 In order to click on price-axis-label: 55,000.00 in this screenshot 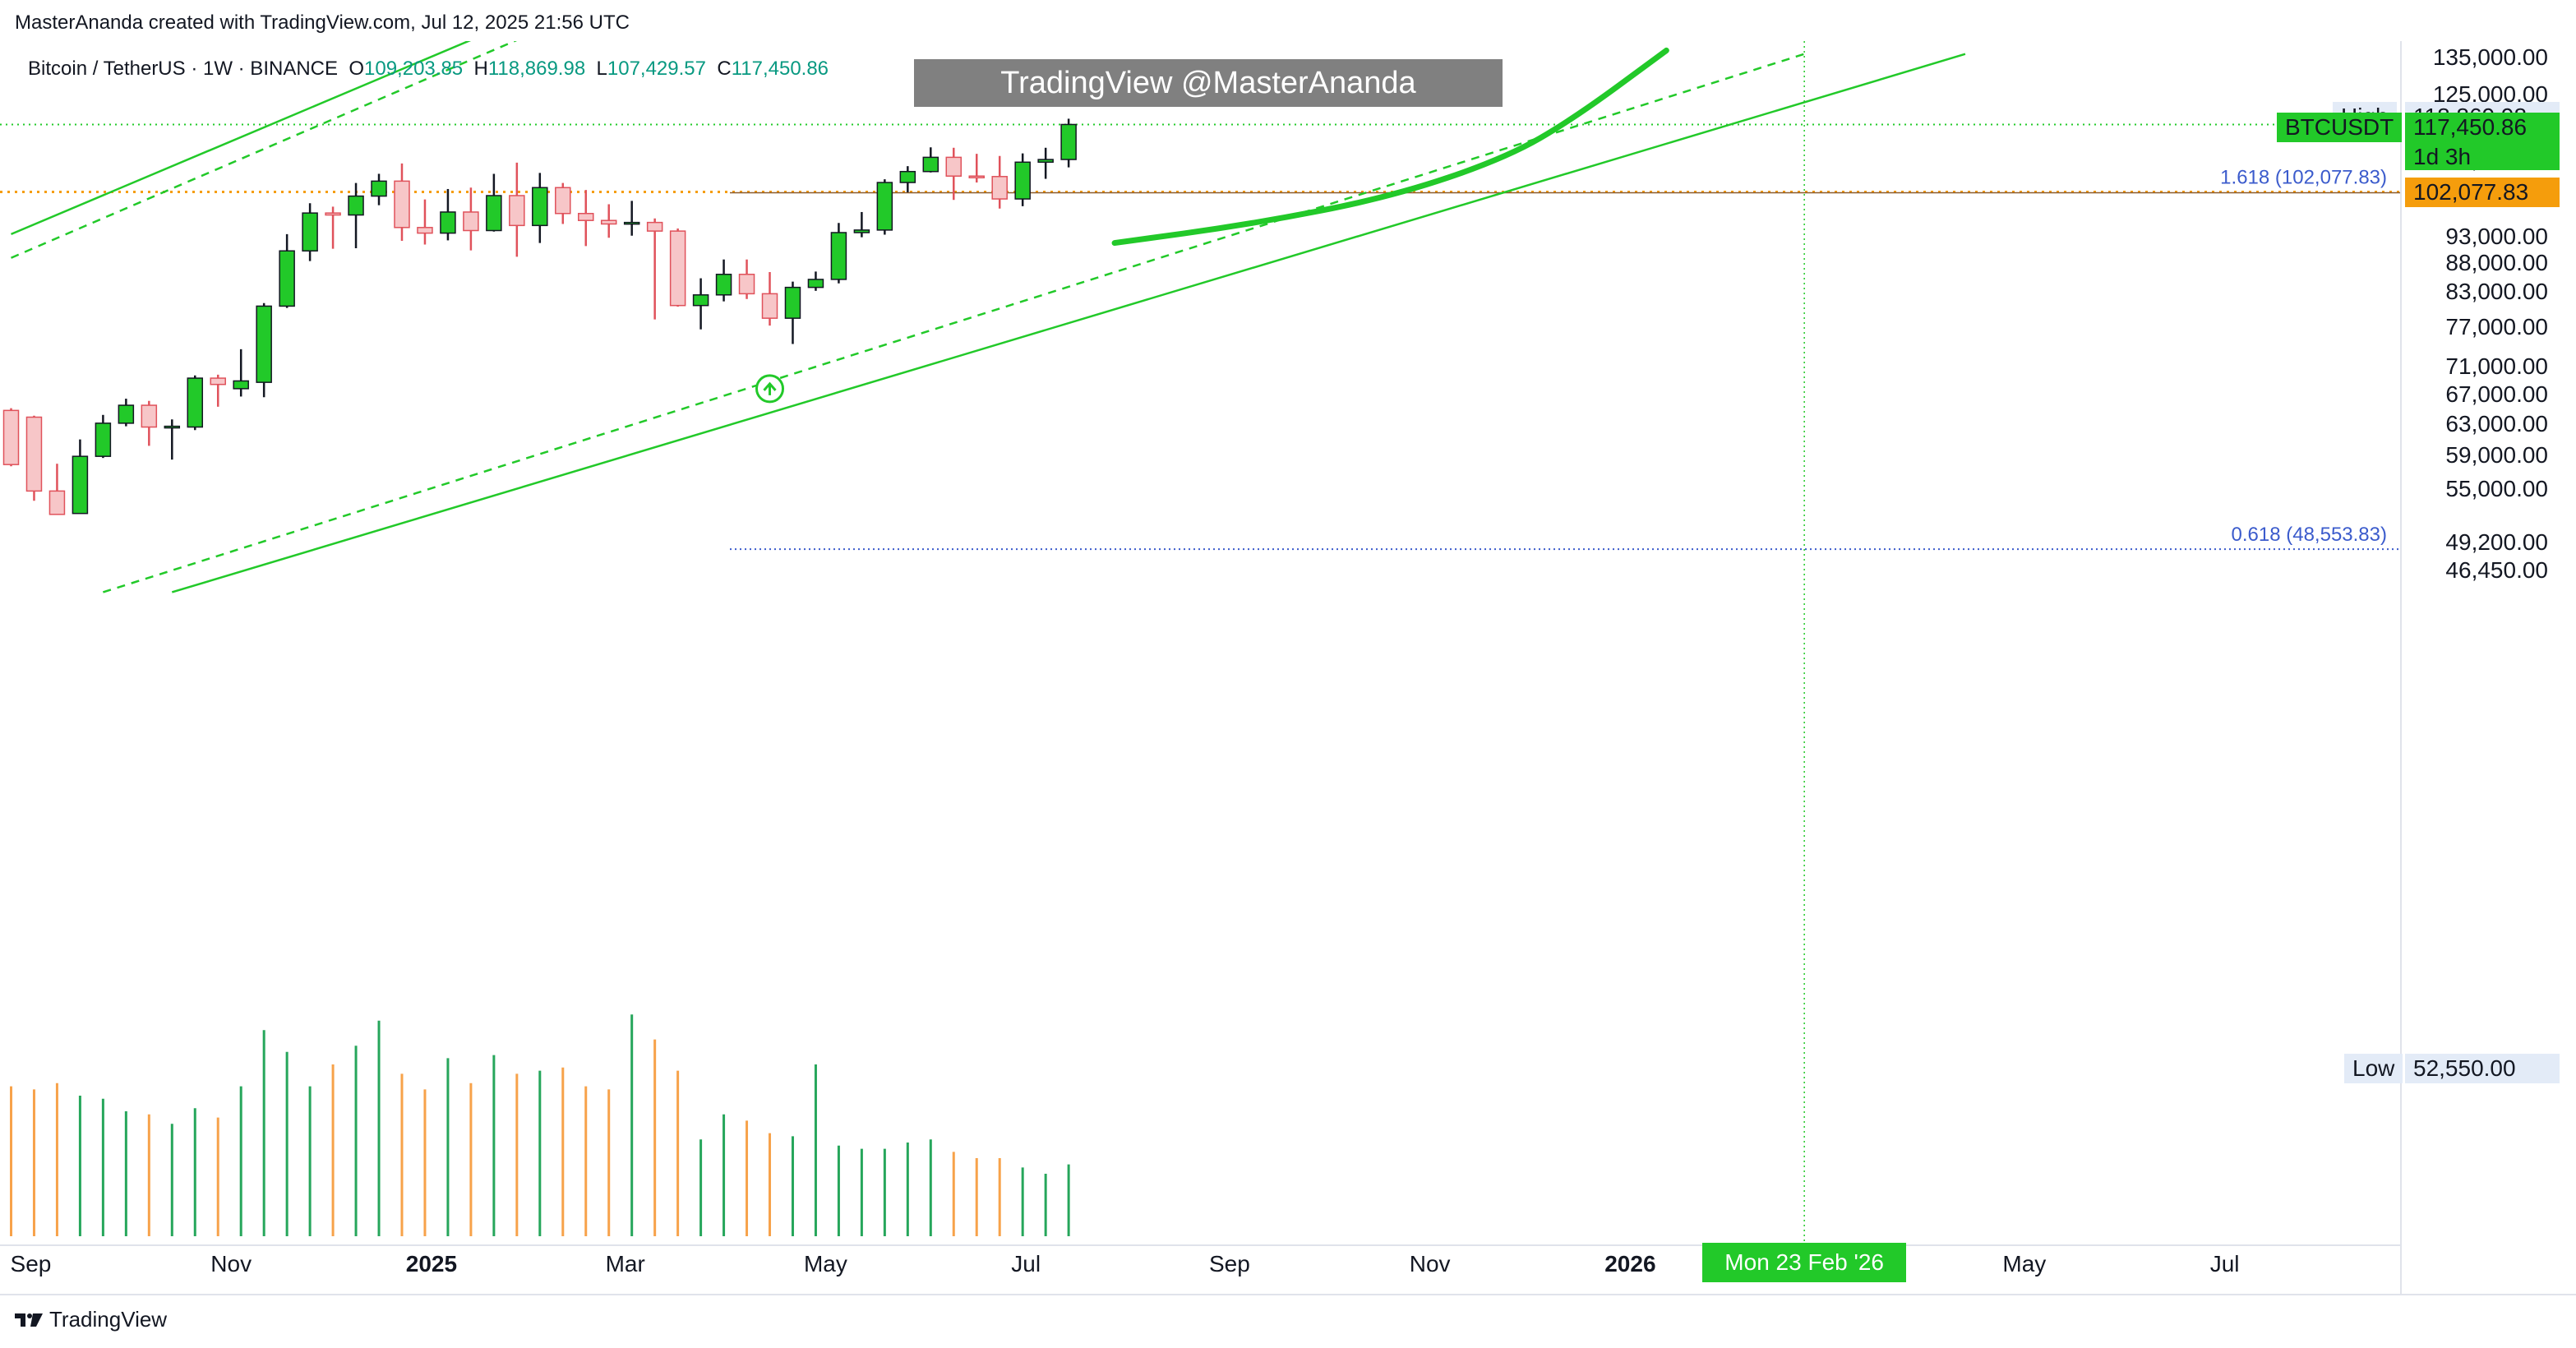, I will do `click(2496, 489)`.